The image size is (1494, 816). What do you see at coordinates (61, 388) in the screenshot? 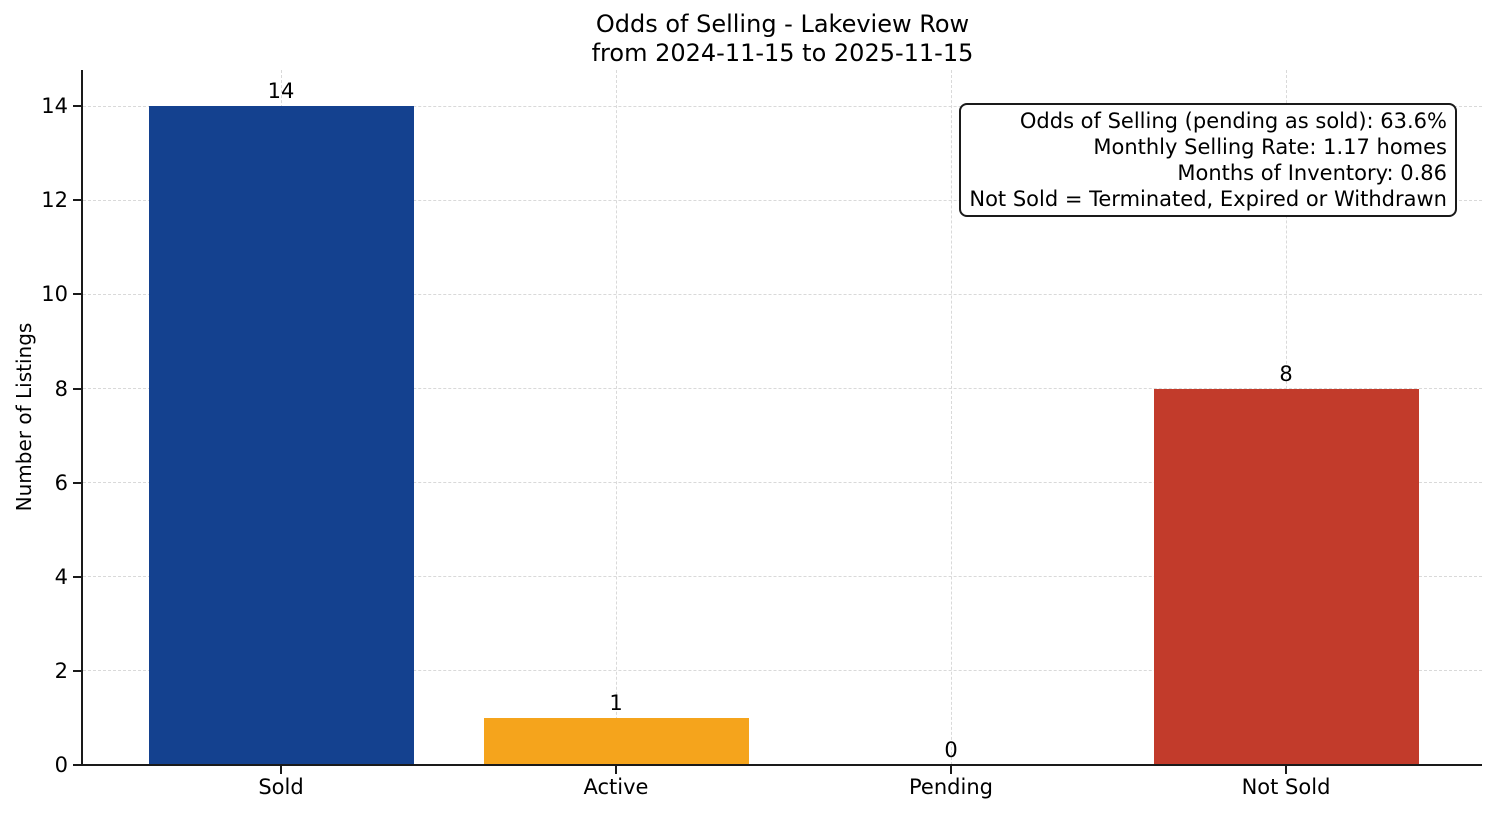
I see `y-tick-label-8: 8` at bounding box center [61, 388].